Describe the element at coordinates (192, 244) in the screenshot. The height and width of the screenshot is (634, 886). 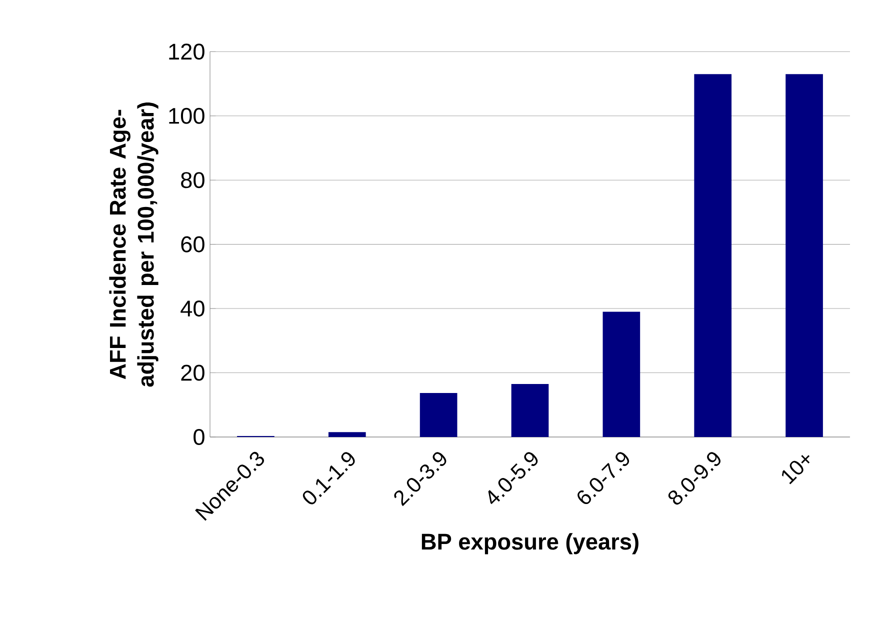
I see `y-tick-label: 60` at that location.